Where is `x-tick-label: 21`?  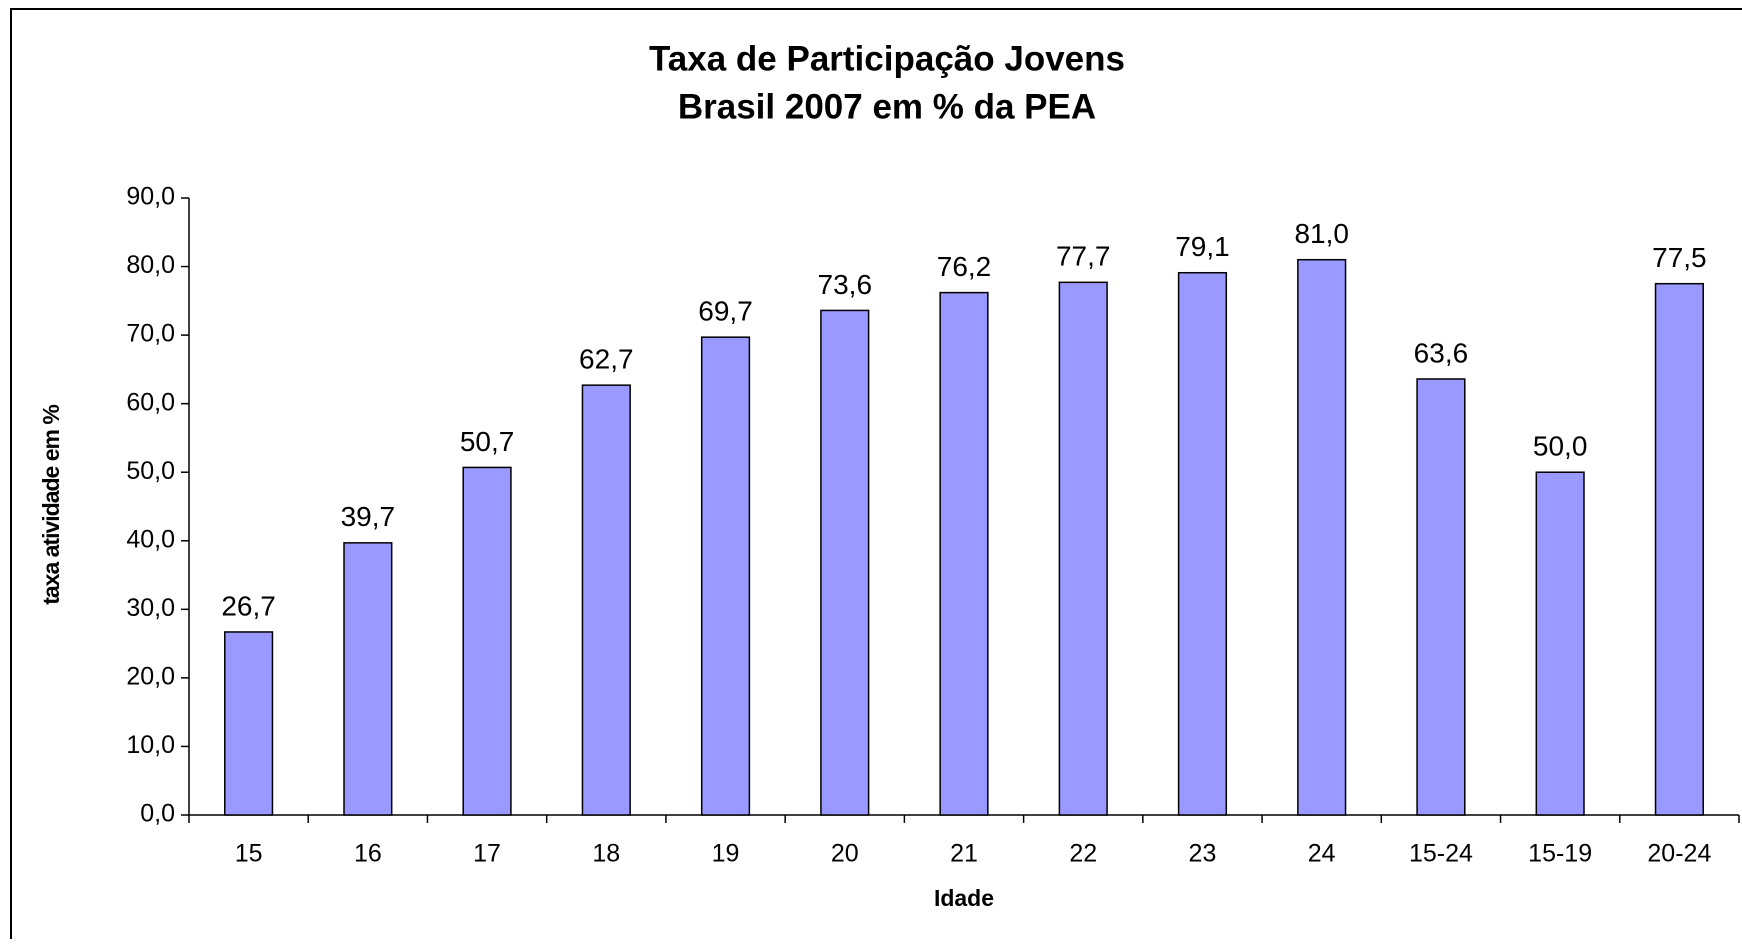 x-tick-label: 21 is located at coordinates (964, 854).